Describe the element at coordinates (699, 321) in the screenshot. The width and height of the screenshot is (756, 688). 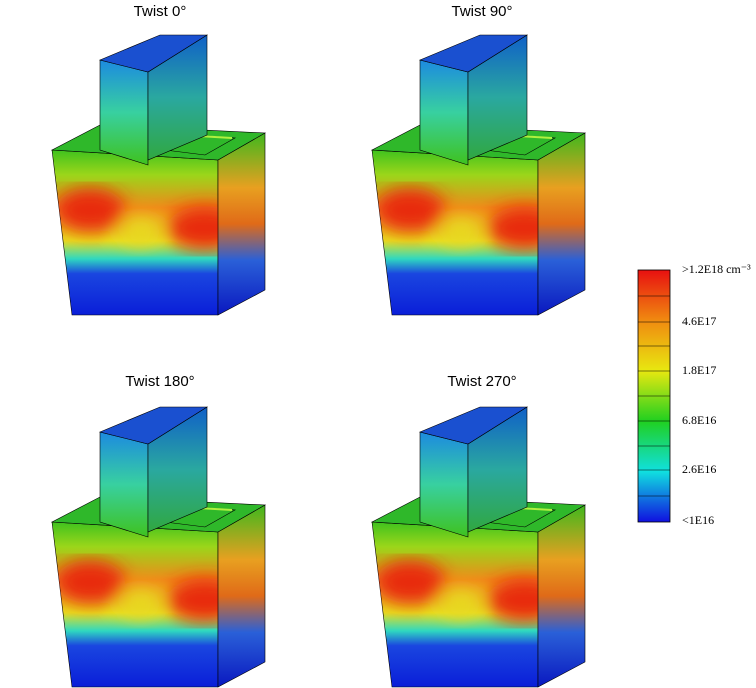
I see `colorbar-label: 4.6E17` at that location.